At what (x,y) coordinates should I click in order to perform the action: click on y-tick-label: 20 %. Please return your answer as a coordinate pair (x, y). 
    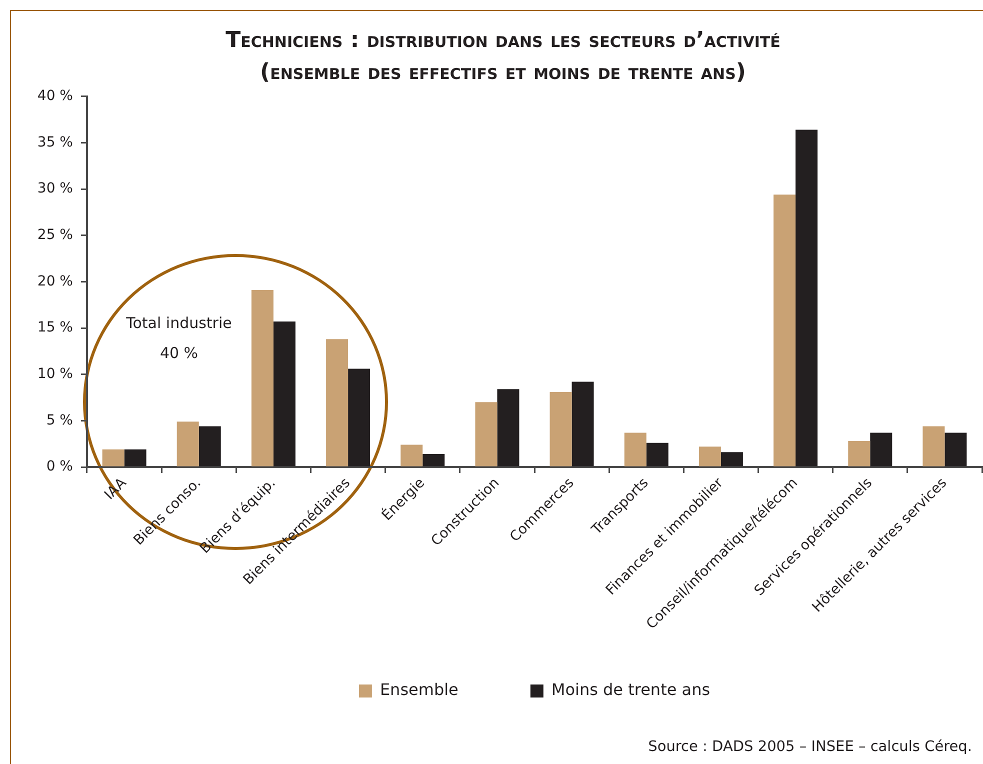
    Looking at the image, I should click on (55, 281).